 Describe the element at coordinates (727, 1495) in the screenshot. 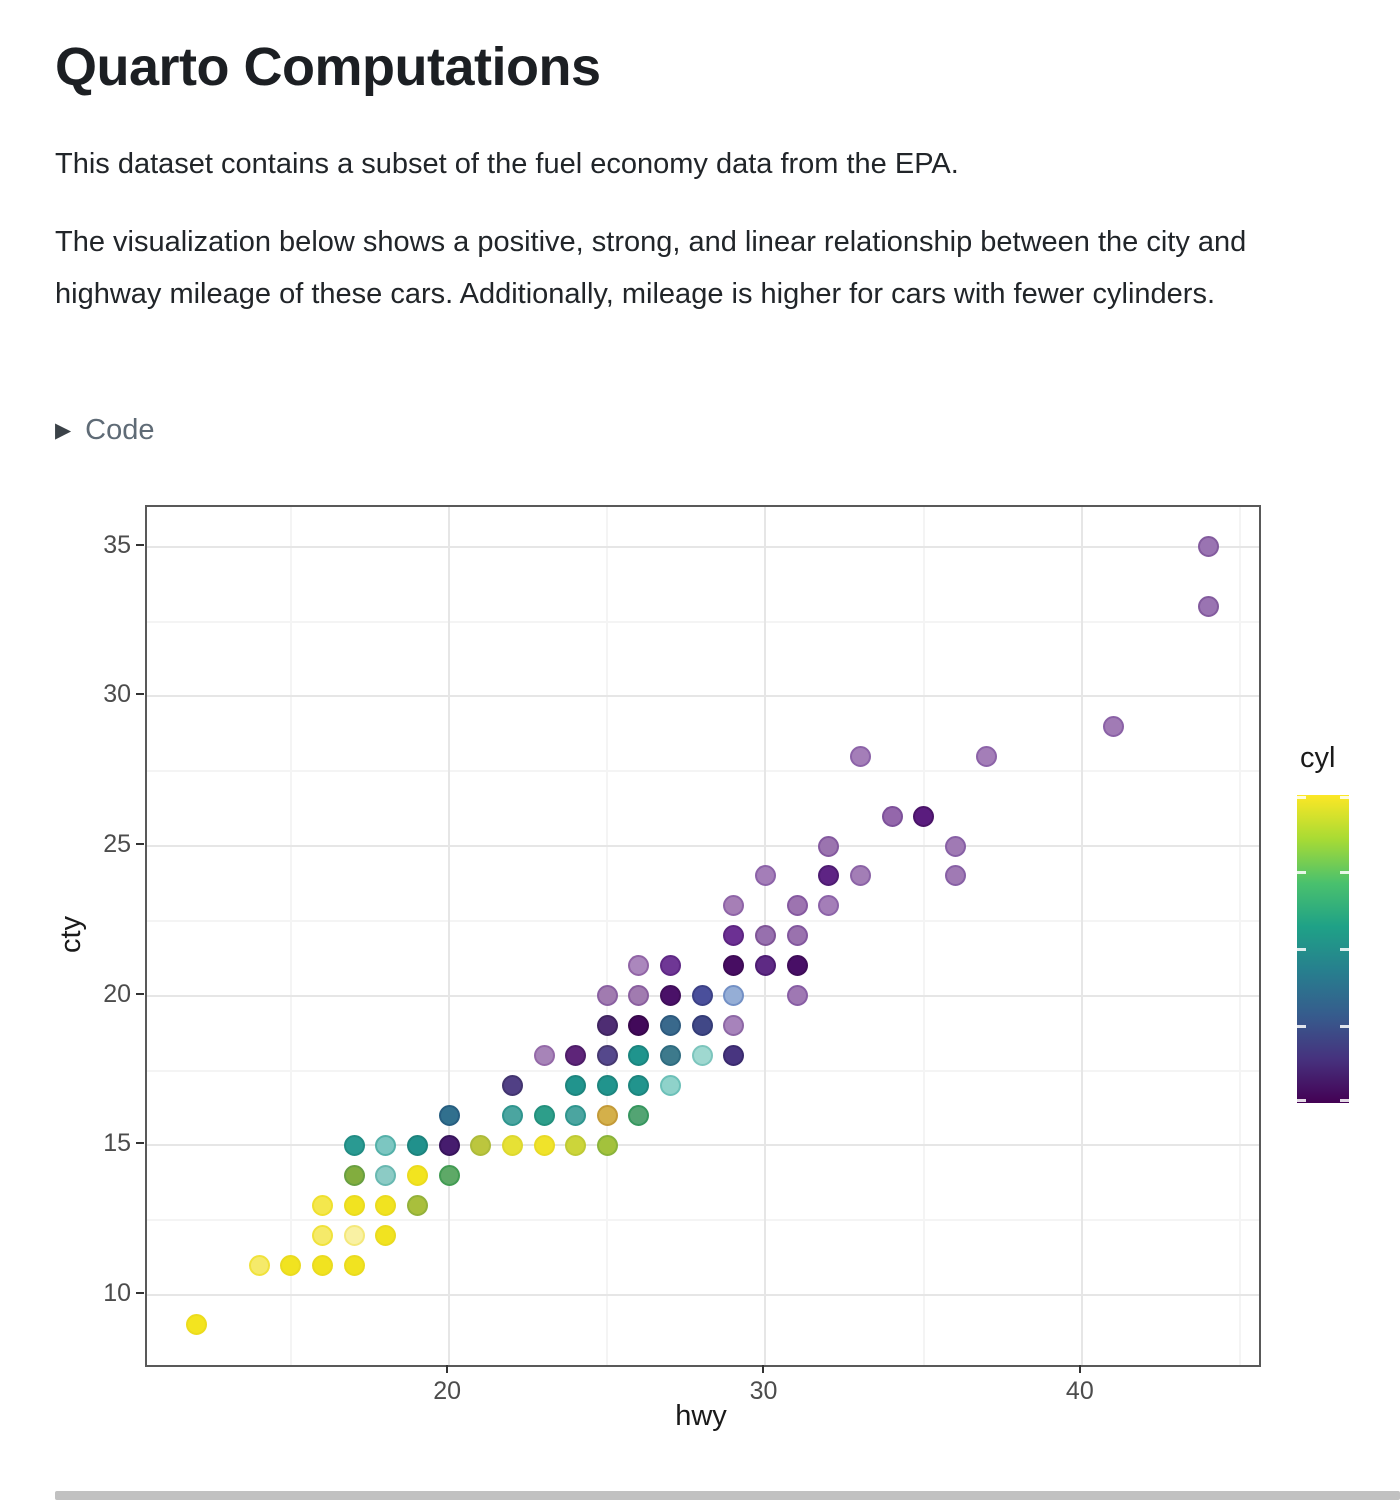

I see `horizontal-scrollbar-thumb` at that location.